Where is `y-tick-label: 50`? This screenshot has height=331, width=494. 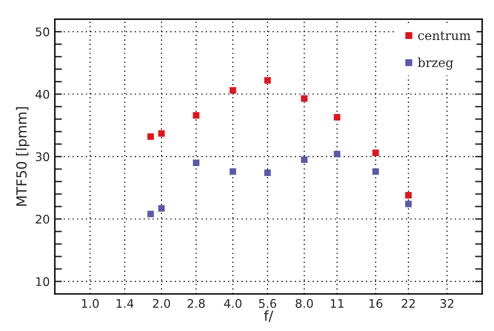 y-tick-label: 50 is located at coordinates (43, 31).